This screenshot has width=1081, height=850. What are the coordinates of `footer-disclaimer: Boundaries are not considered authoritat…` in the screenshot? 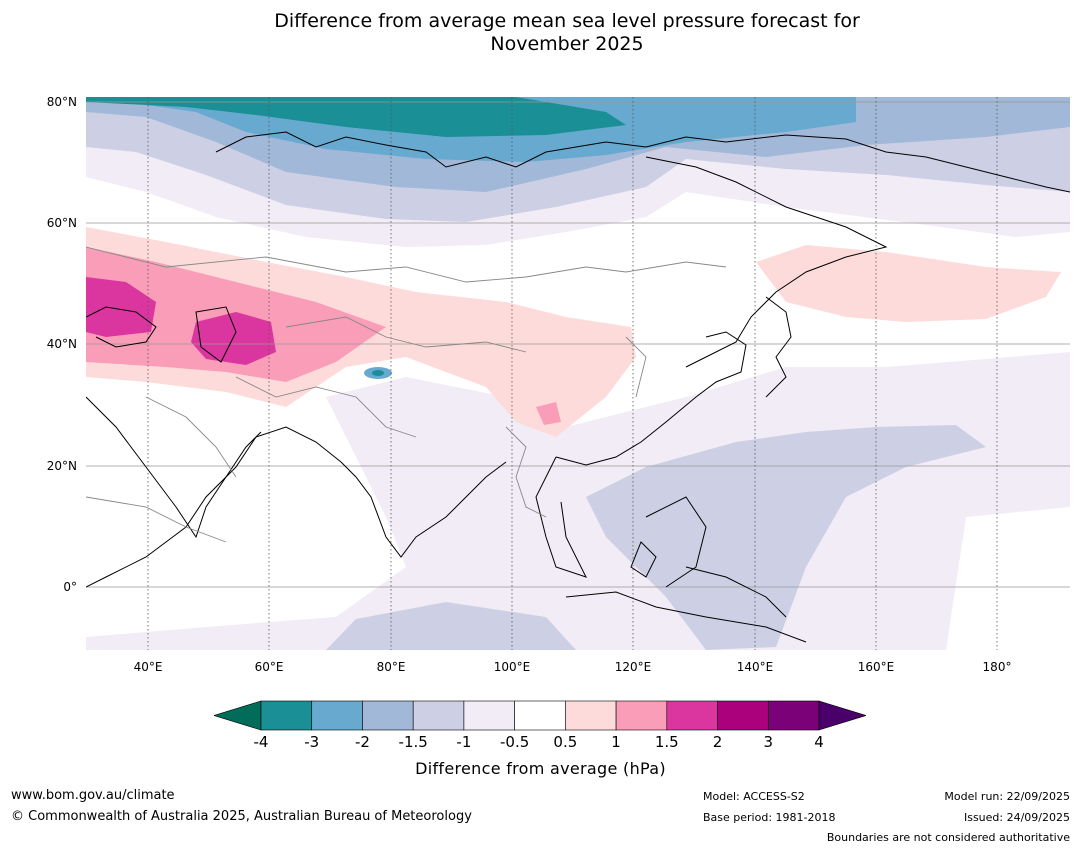 It's located at (948, 837).